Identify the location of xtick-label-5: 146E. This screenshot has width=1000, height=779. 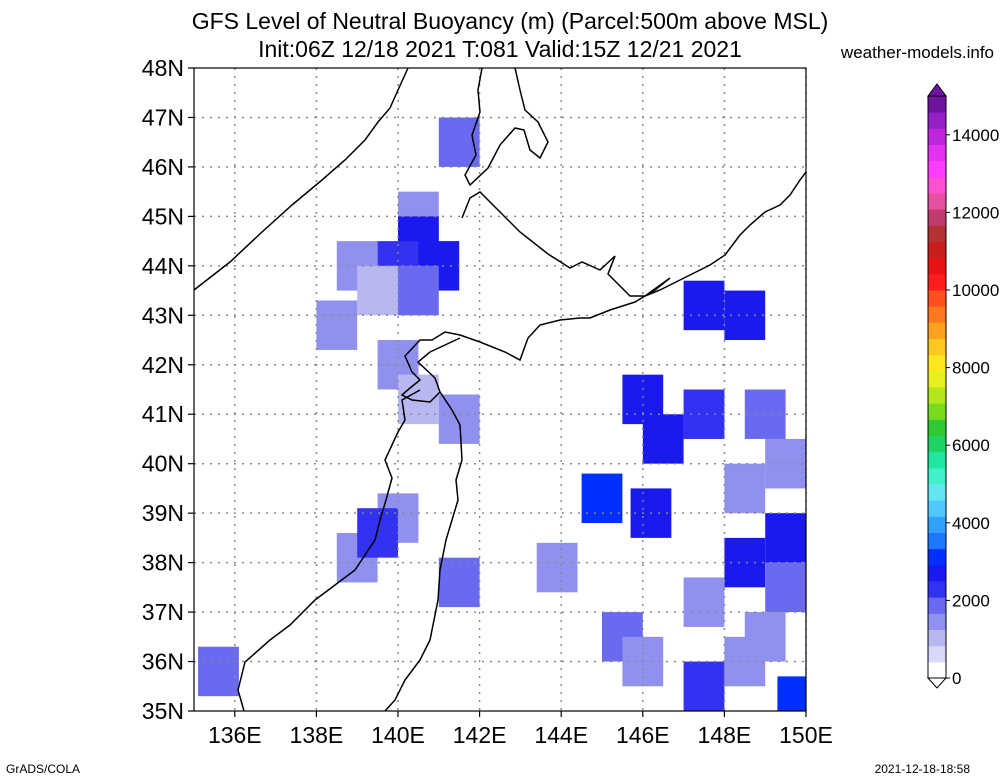
(643, 735).